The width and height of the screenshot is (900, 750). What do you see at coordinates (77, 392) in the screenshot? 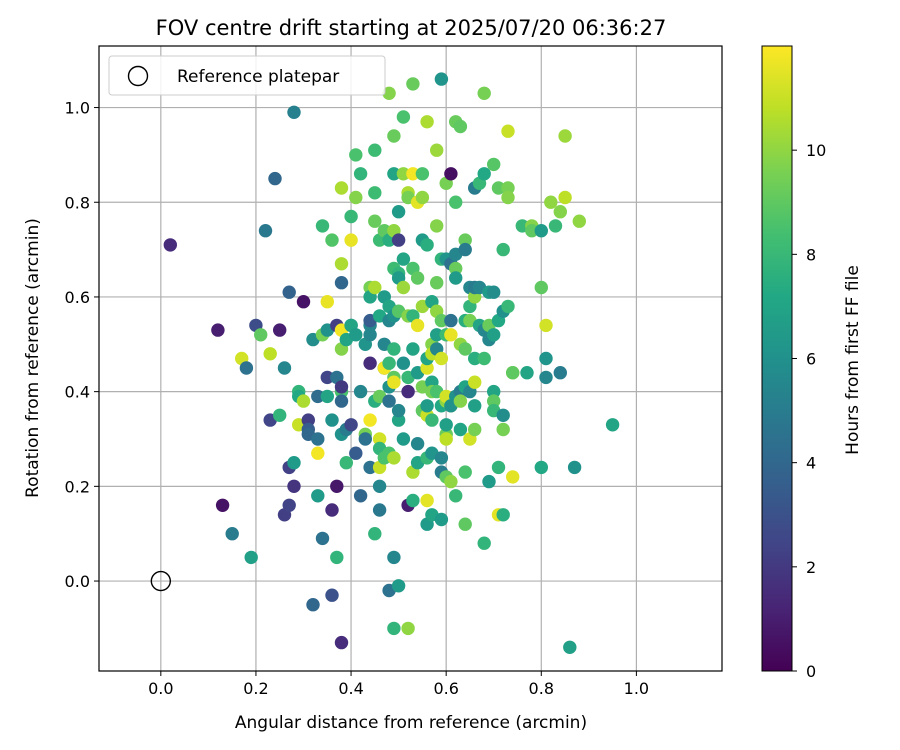
I see `y-tick-label: 0.4` at bounding box center [77, 392].